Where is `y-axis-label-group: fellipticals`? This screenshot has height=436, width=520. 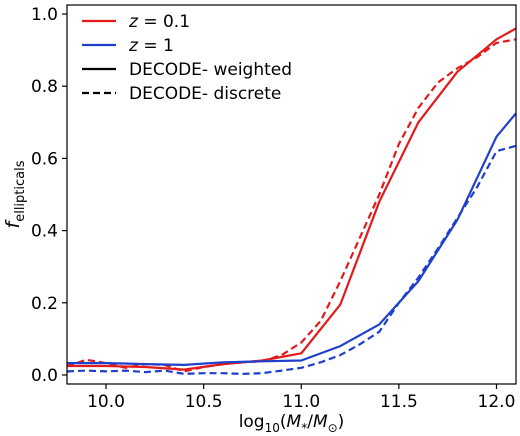 y-axis-label-group: fellipticals is located at coordinates (15, 194).